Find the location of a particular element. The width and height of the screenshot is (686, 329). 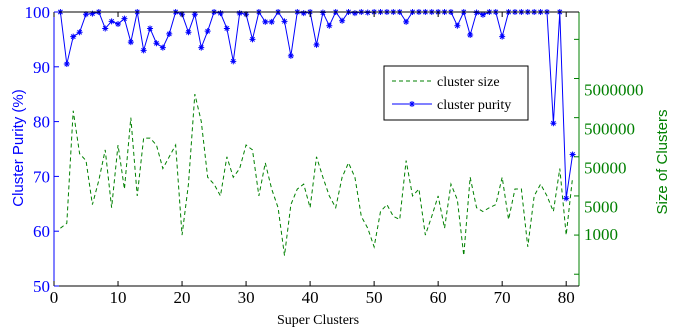

legend: cluster size cluster purity is located at coordinates (456, 93).